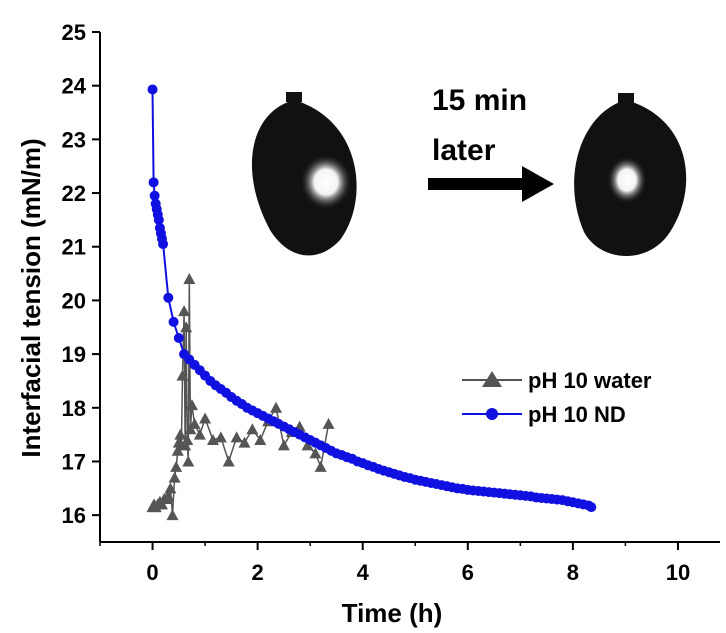  I want to click on y-axis-title: Interfacial tension (mN/m), so click(31, 297).